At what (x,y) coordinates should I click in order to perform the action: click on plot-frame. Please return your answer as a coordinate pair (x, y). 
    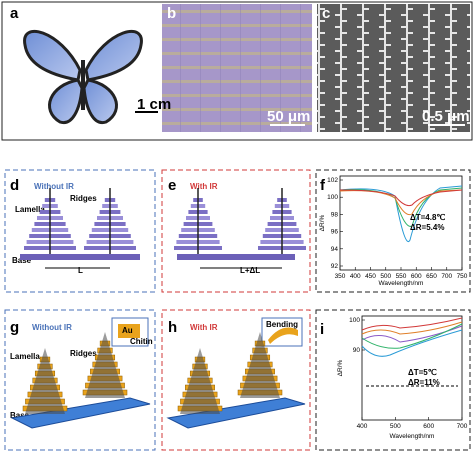
    Looking at the image, I should click on (412, 368).